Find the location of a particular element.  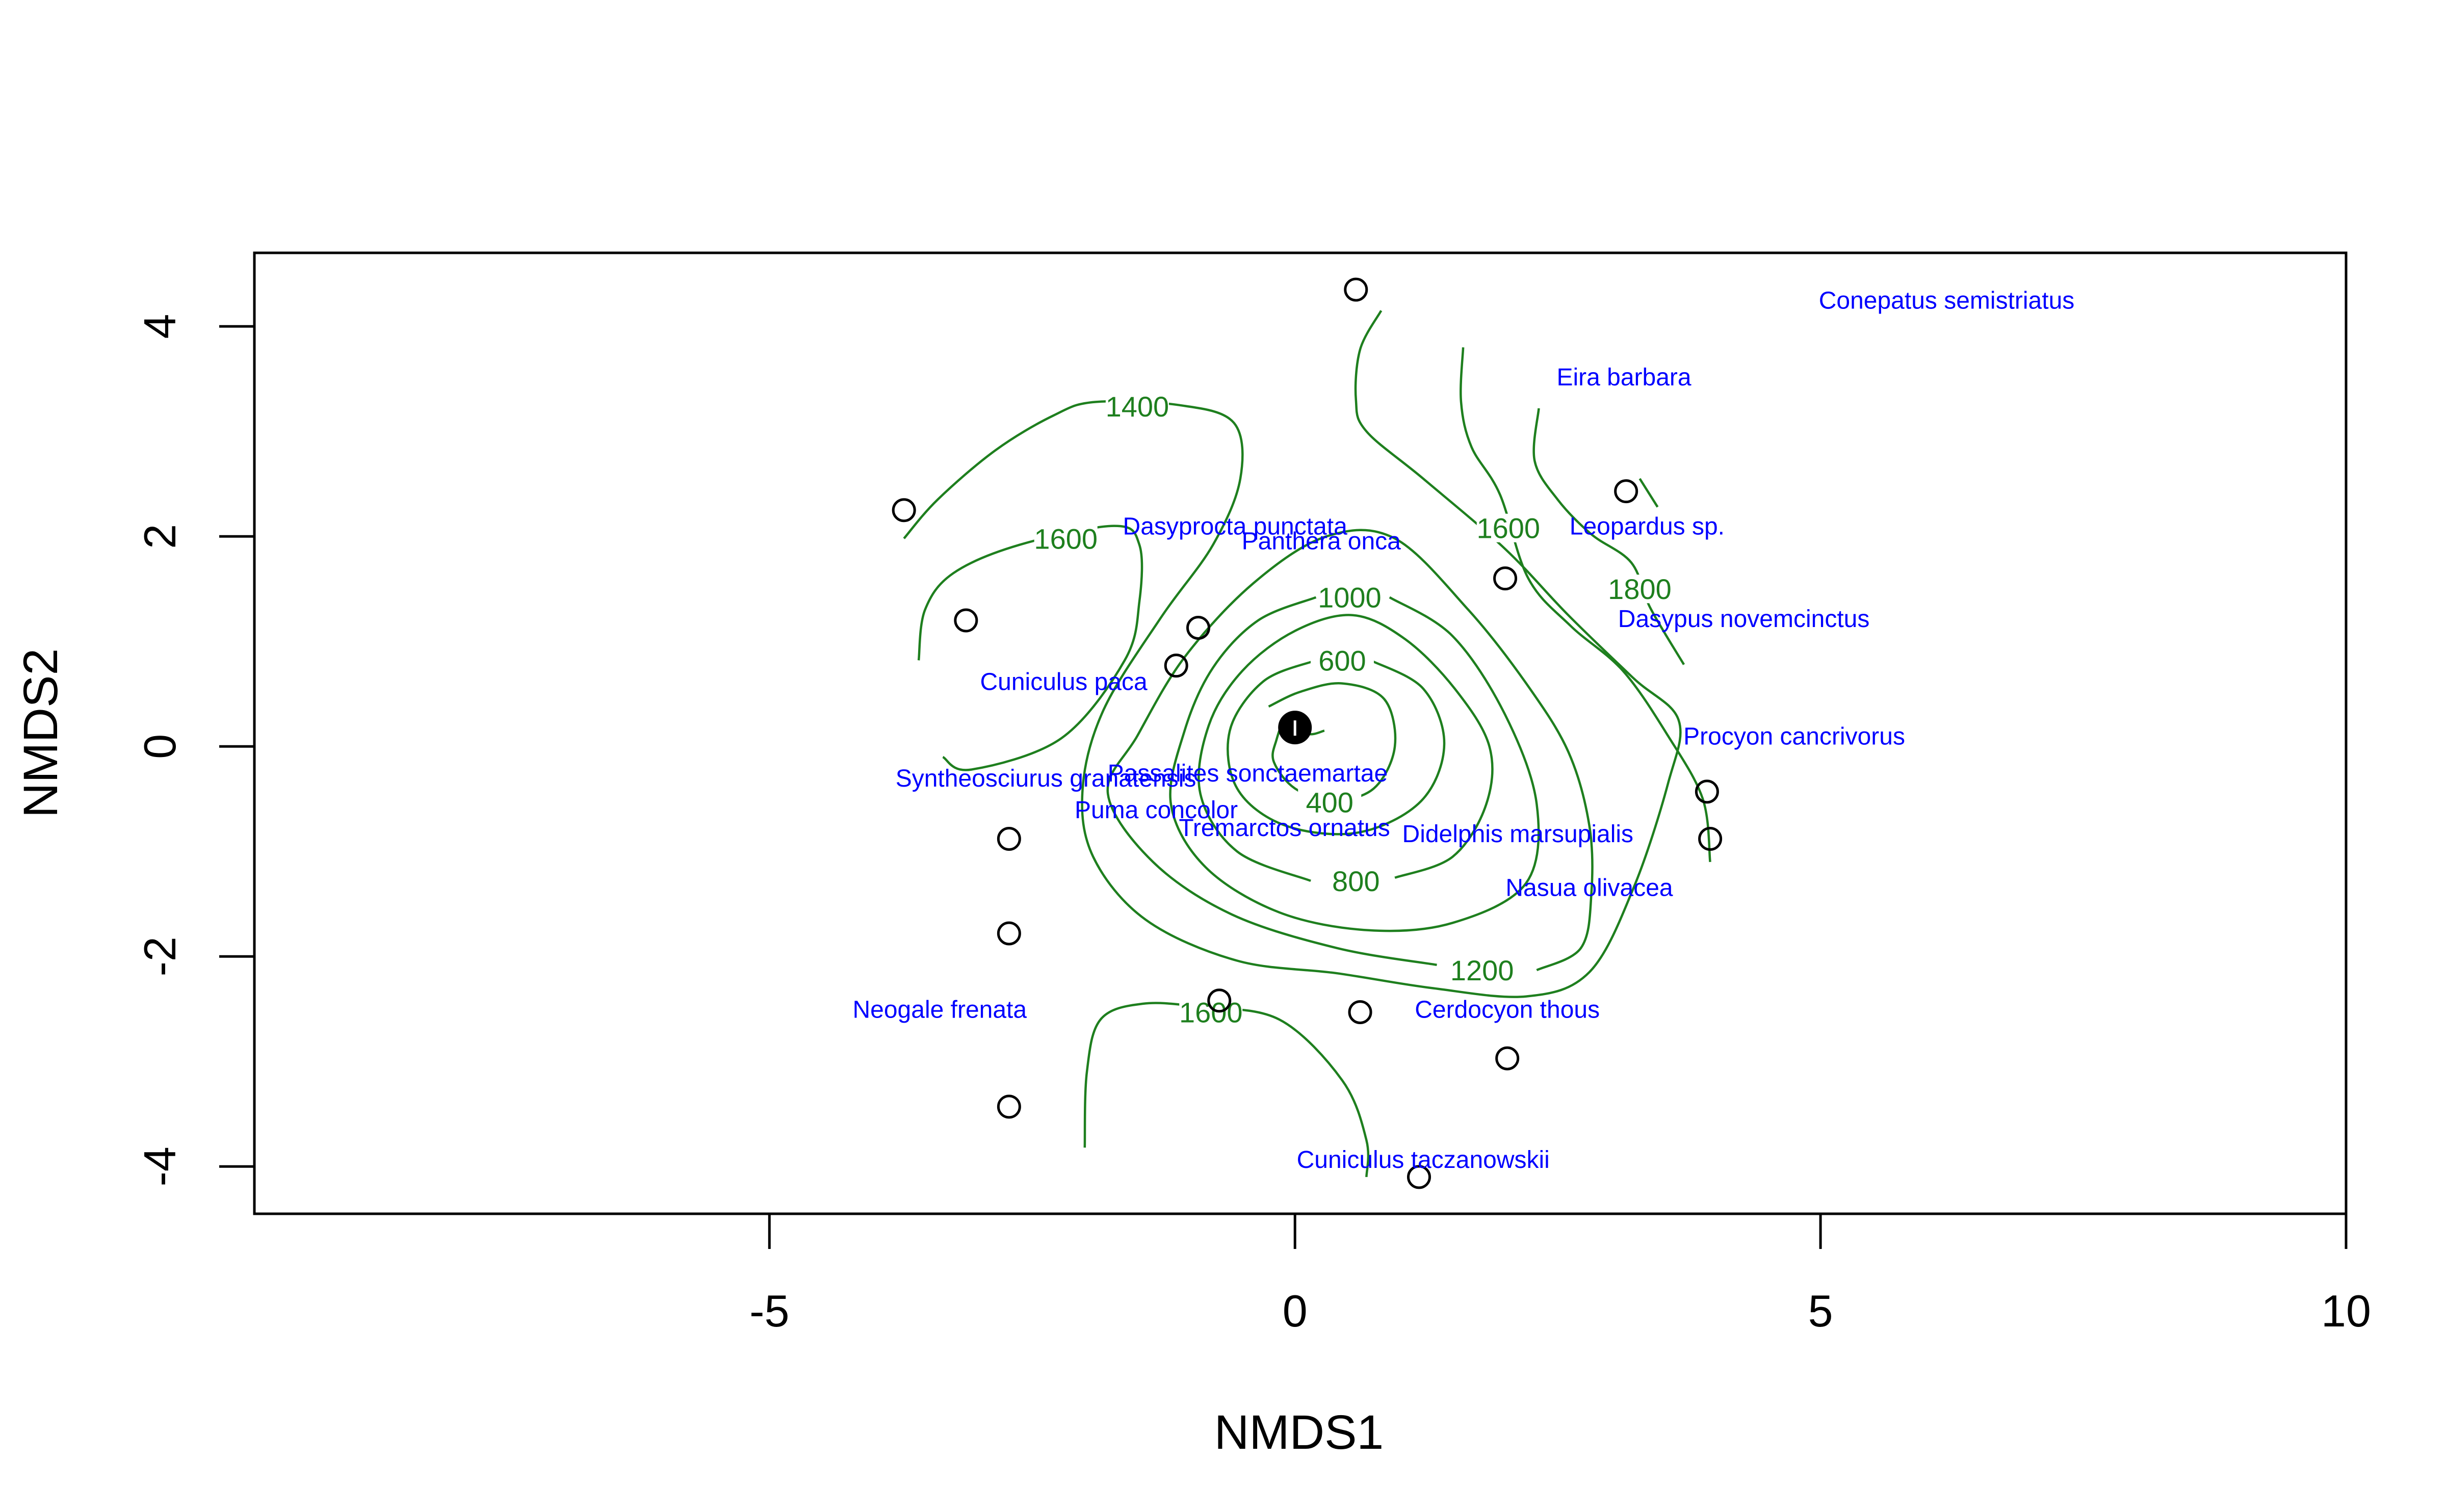

y-tick-label: 4 is located at coordinates (160, 326).